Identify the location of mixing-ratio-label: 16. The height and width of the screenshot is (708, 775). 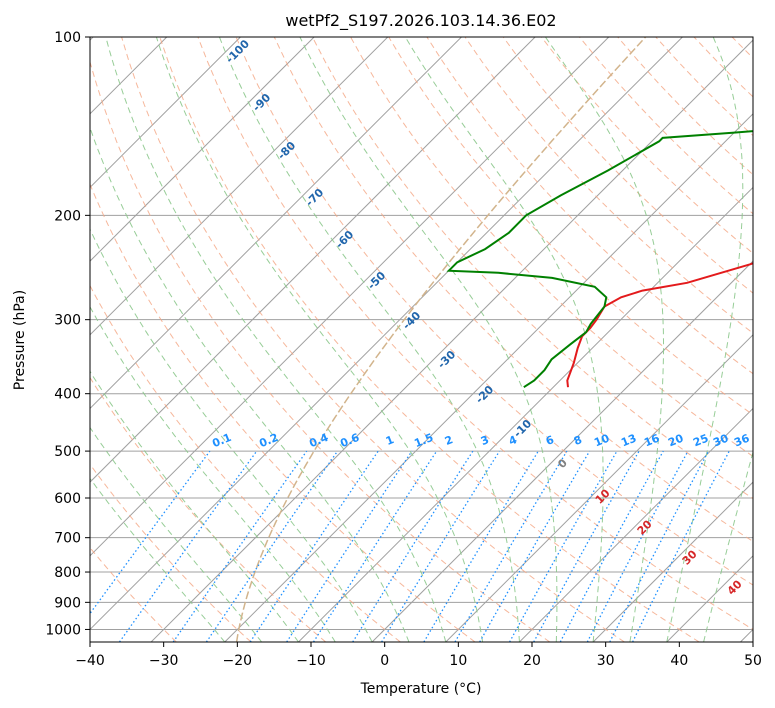
(651, 441).